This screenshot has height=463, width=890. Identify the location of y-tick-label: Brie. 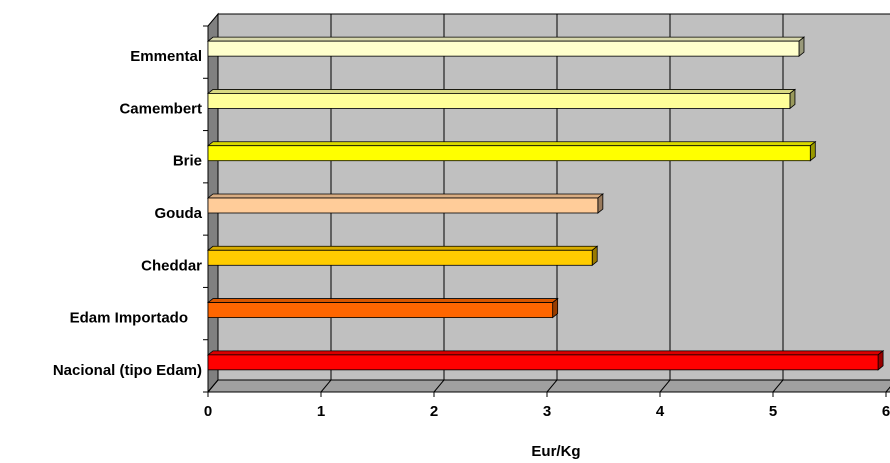
(187, 161).